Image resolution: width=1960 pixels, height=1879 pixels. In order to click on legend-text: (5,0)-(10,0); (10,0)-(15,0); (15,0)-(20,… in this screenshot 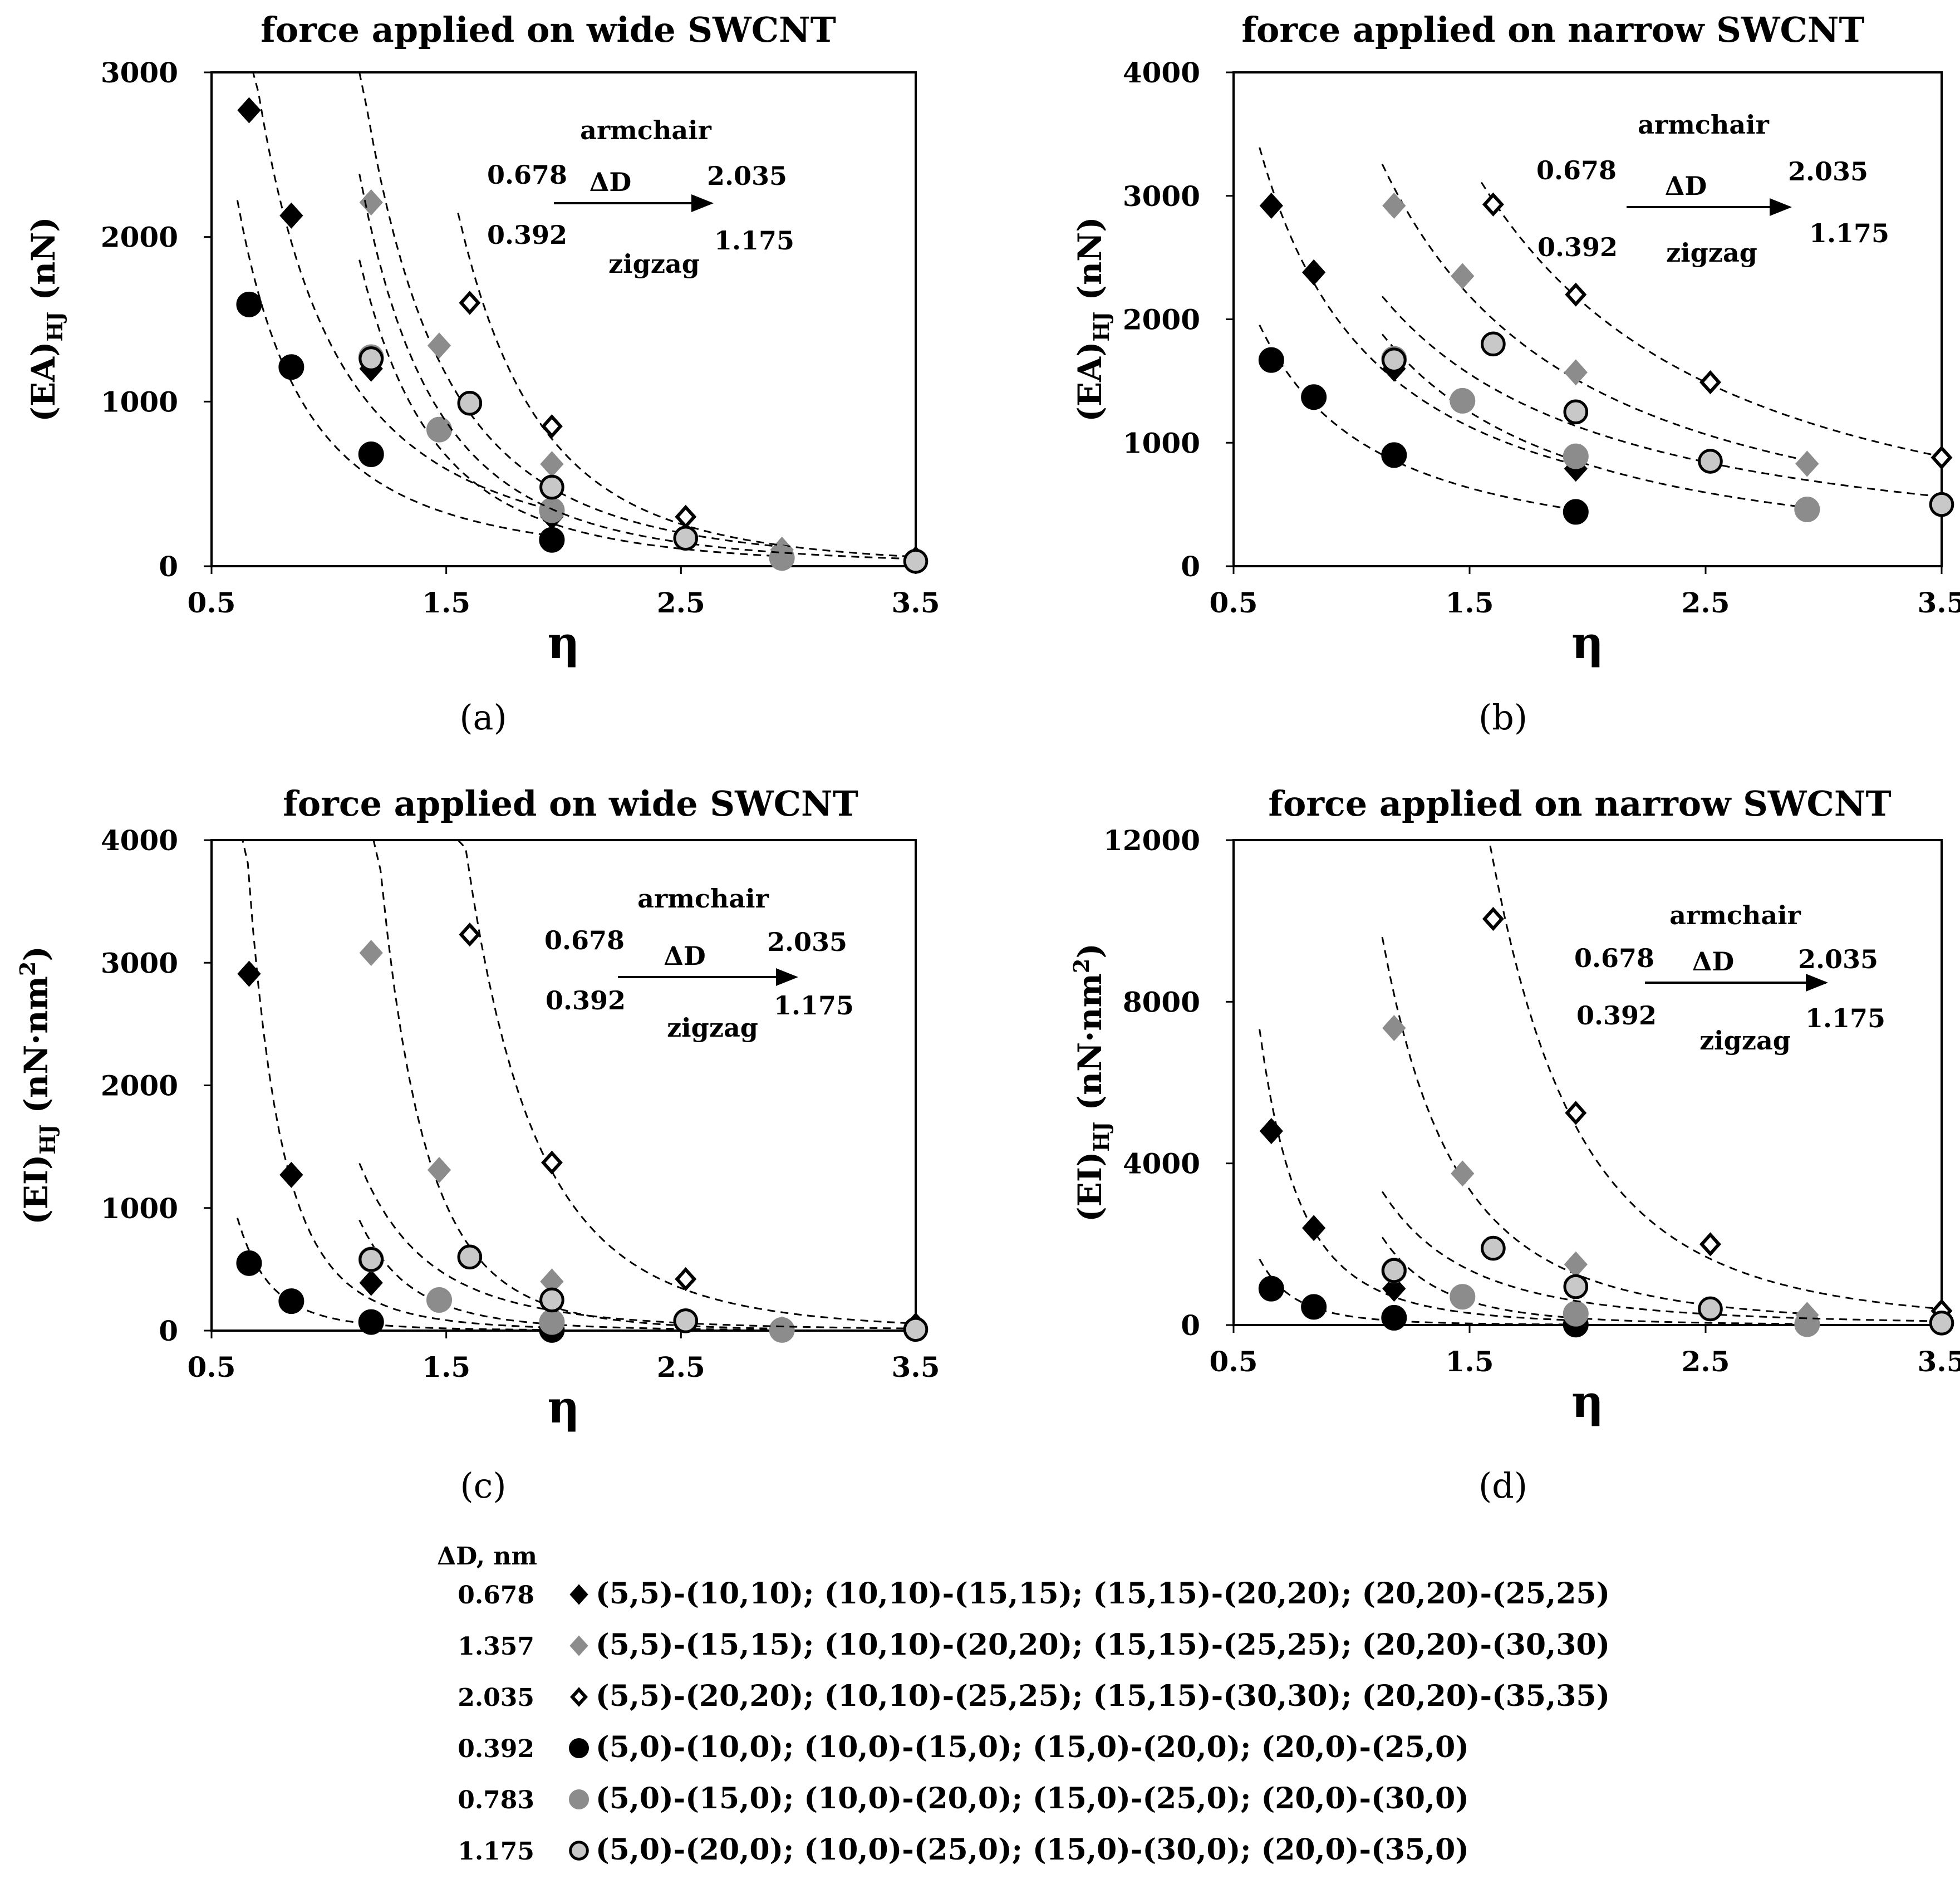, I will do `click(1032, 1747)`.